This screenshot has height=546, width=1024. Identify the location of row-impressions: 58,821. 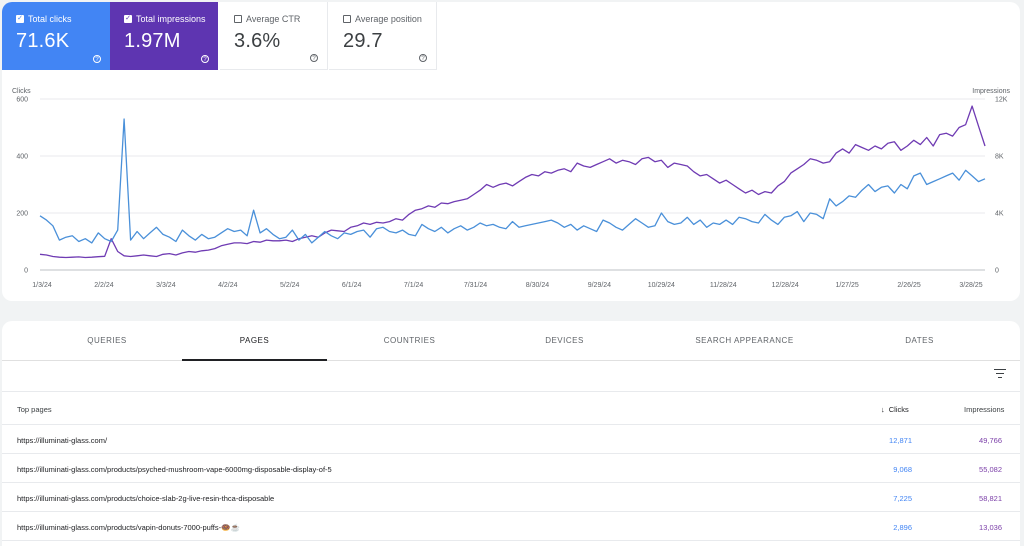
(990, 498).